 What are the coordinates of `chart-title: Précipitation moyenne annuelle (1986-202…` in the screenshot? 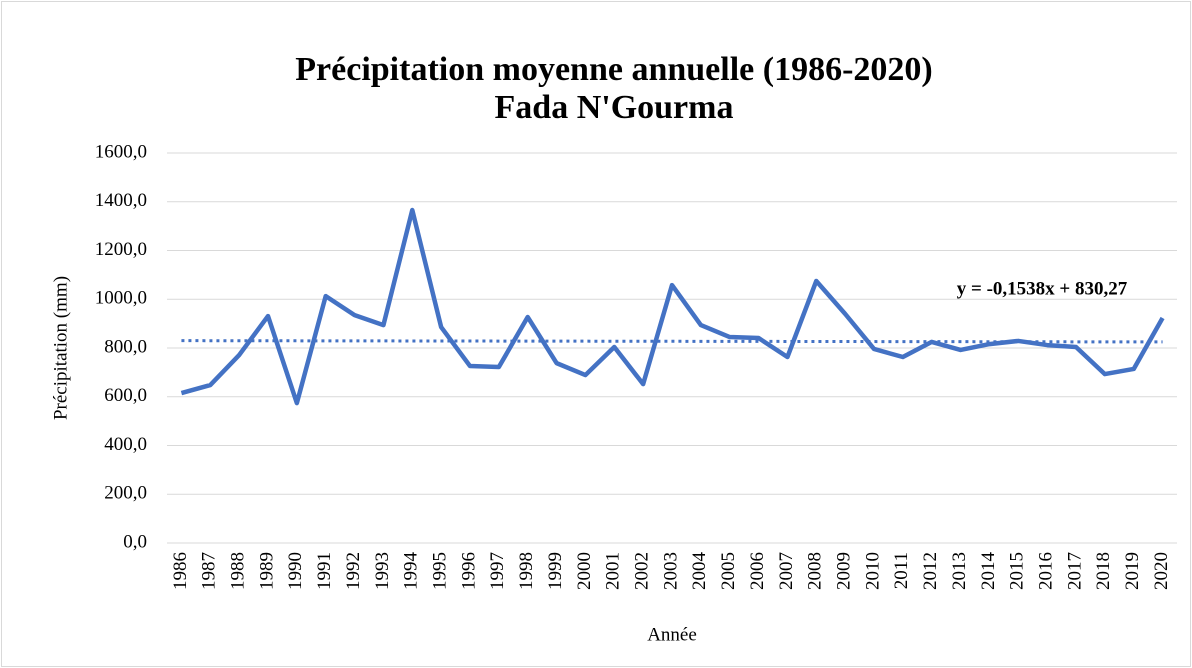 It's located at (613, 69).